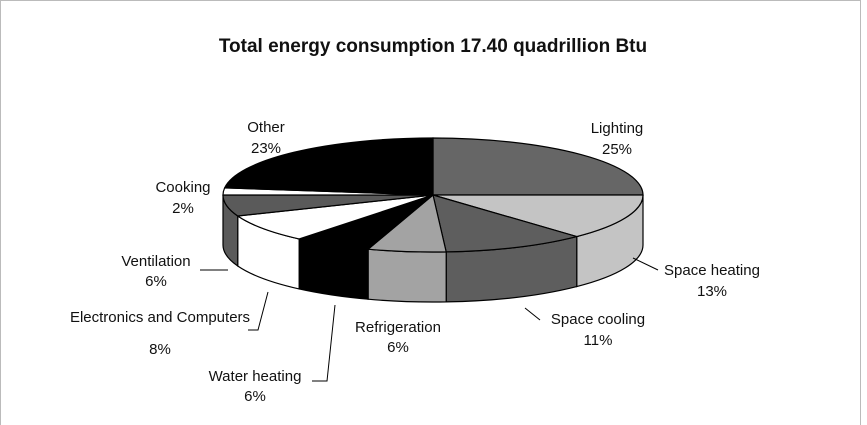 Image resolution: width=867 pixels, height=425 pixels. What do you see at coordinates (617, 128) in the screenshot?
I see `slice-label: Lighting` at bounding box center [617, 128].